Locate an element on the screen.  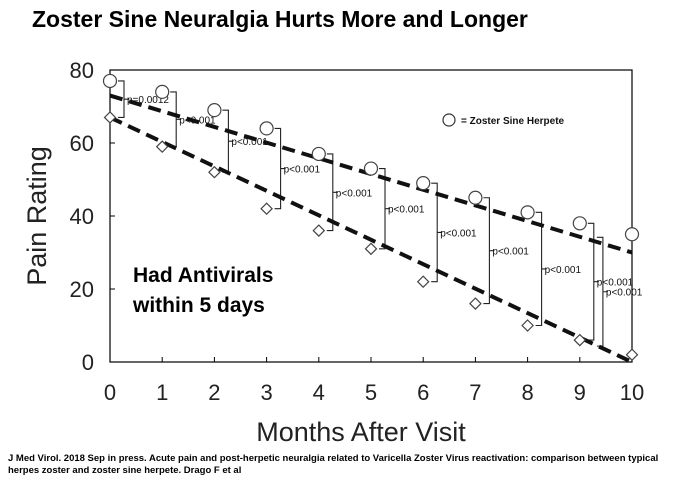
x-tick-label: 8 is located at coordinates (527, 392).